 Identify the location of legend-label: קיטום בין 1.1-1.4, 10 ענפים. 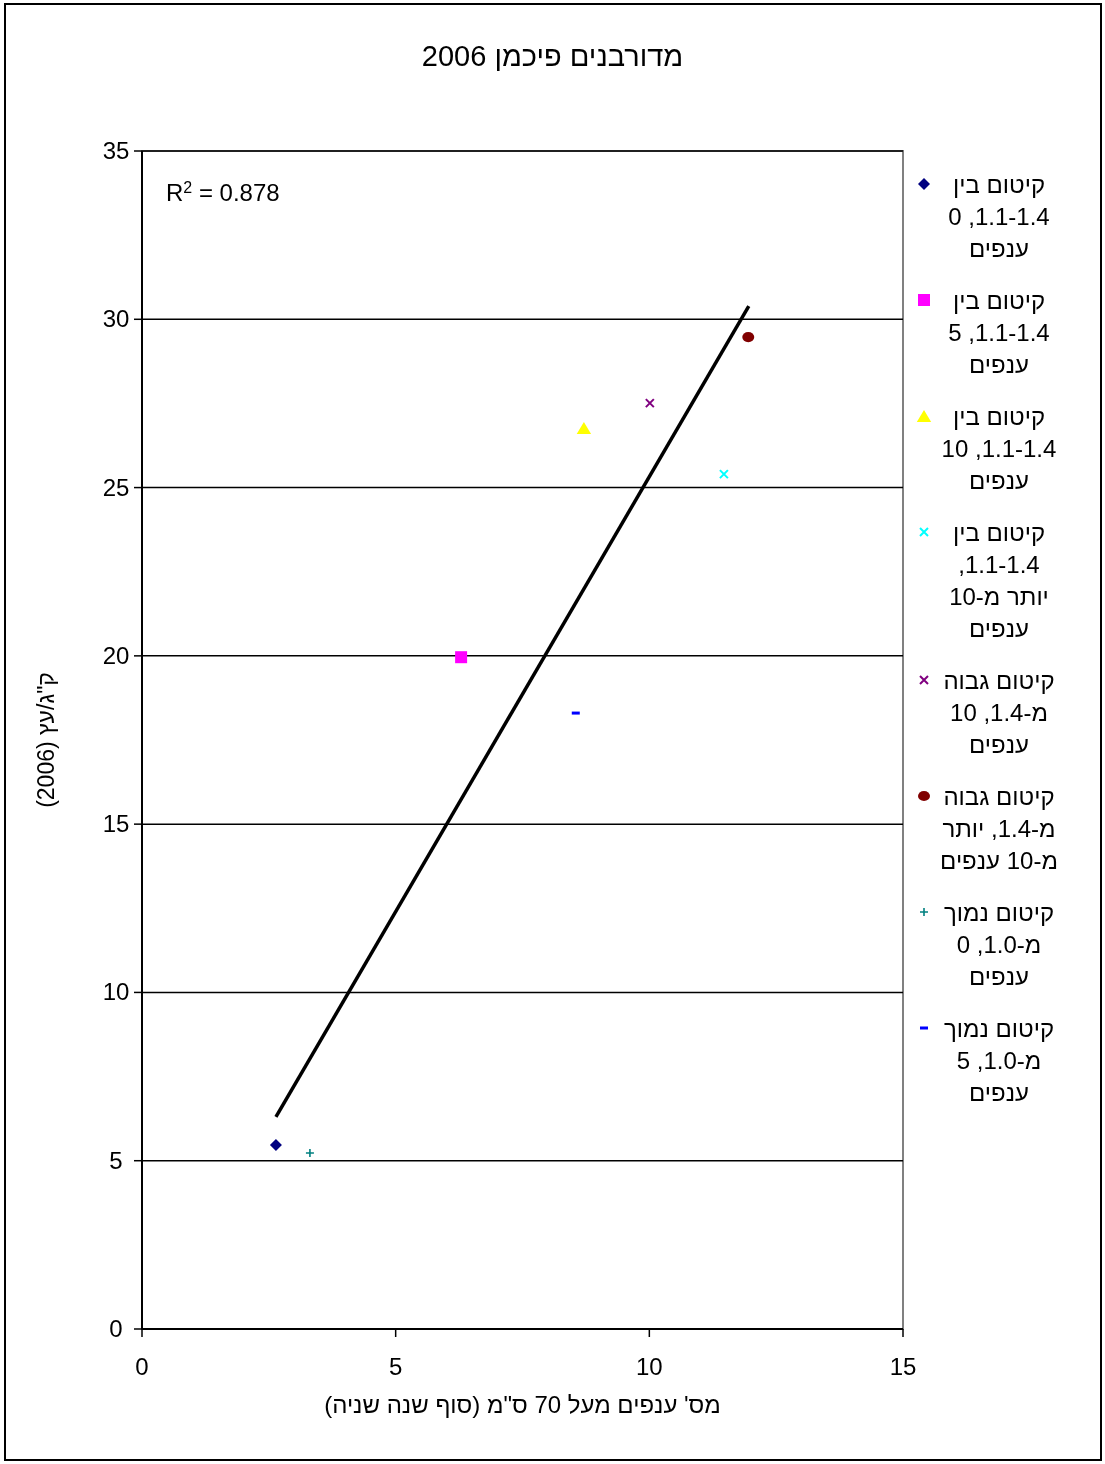
(999, 449).